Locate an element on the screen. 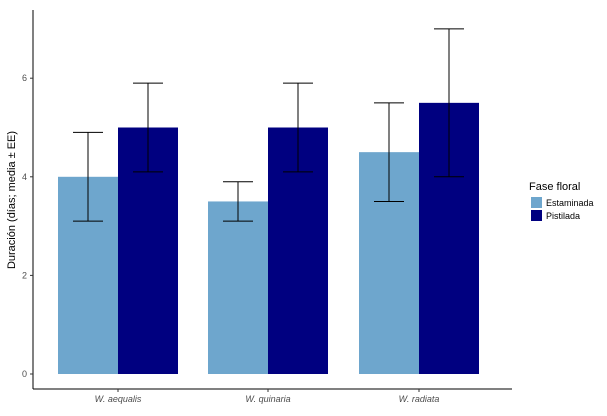  y-tick-label: 2 is located at coordinates (24, 275).